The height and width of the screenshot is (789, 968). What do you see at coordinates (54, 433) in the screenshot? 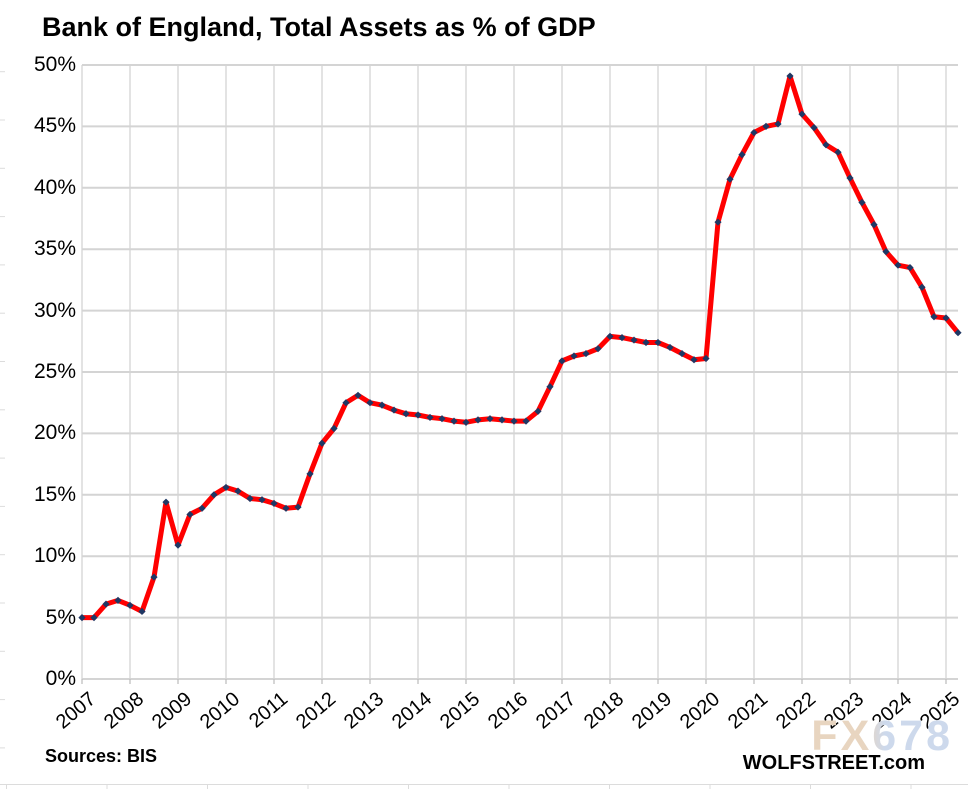
I see `y-tick-label: 20%` at bounding box center [54, 433].